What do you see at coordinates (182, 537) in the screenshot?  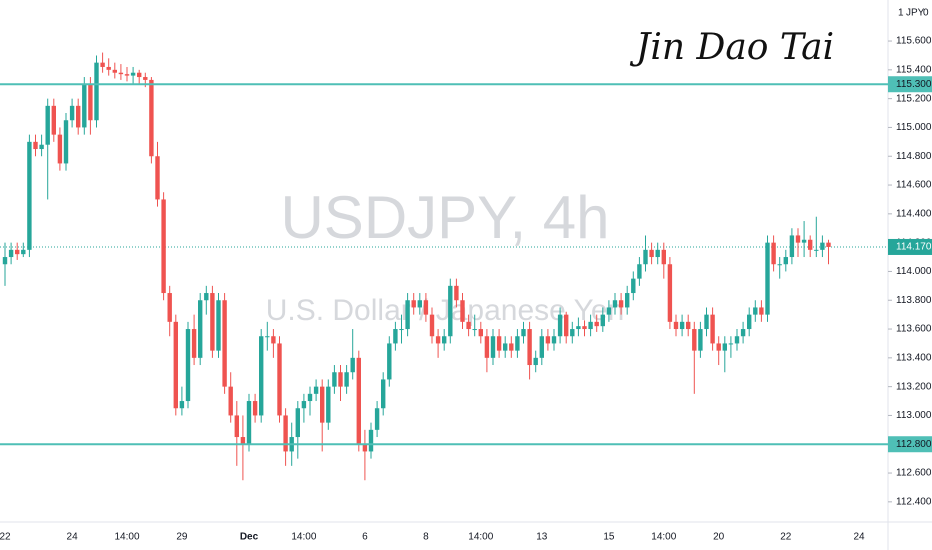 I see `x-tick-label: 29` at bounding box center [182, 537].